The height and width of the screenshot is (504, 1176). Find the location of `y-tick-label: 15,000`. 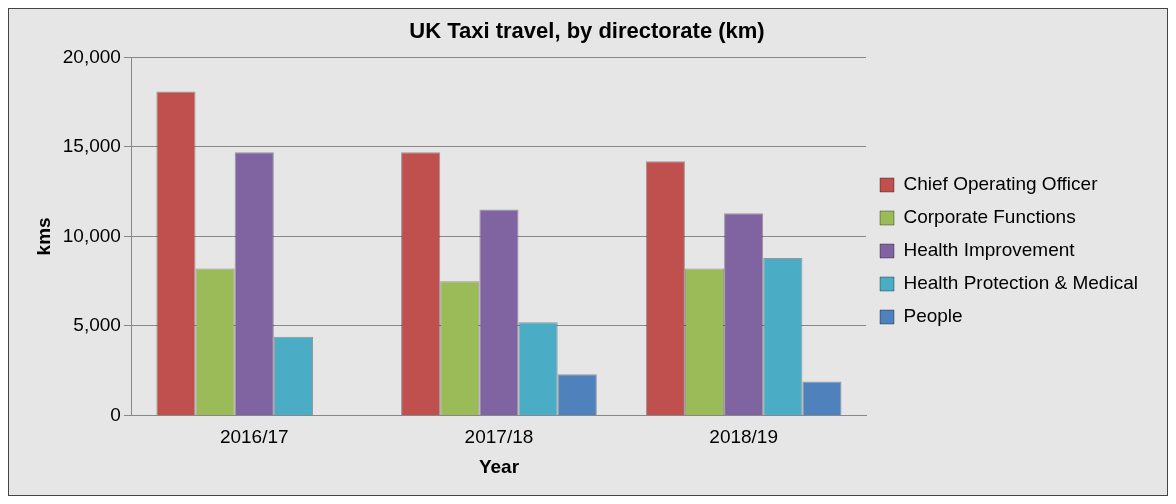

y-tick-label: 15,000 is located at coordinates (91, 146).